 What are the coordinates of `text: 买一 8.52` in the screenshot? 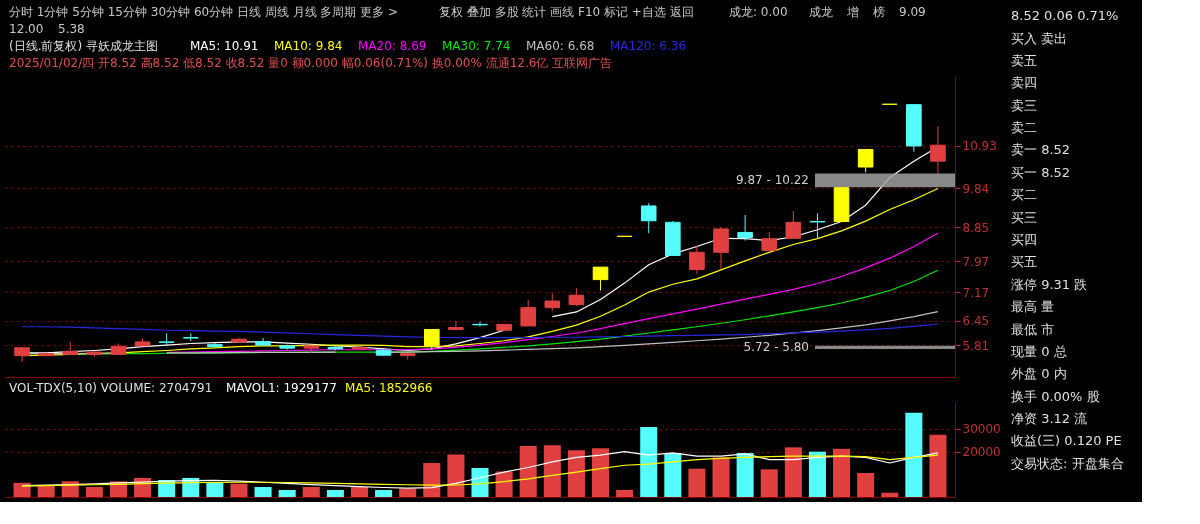 It's located at (1041, 172).